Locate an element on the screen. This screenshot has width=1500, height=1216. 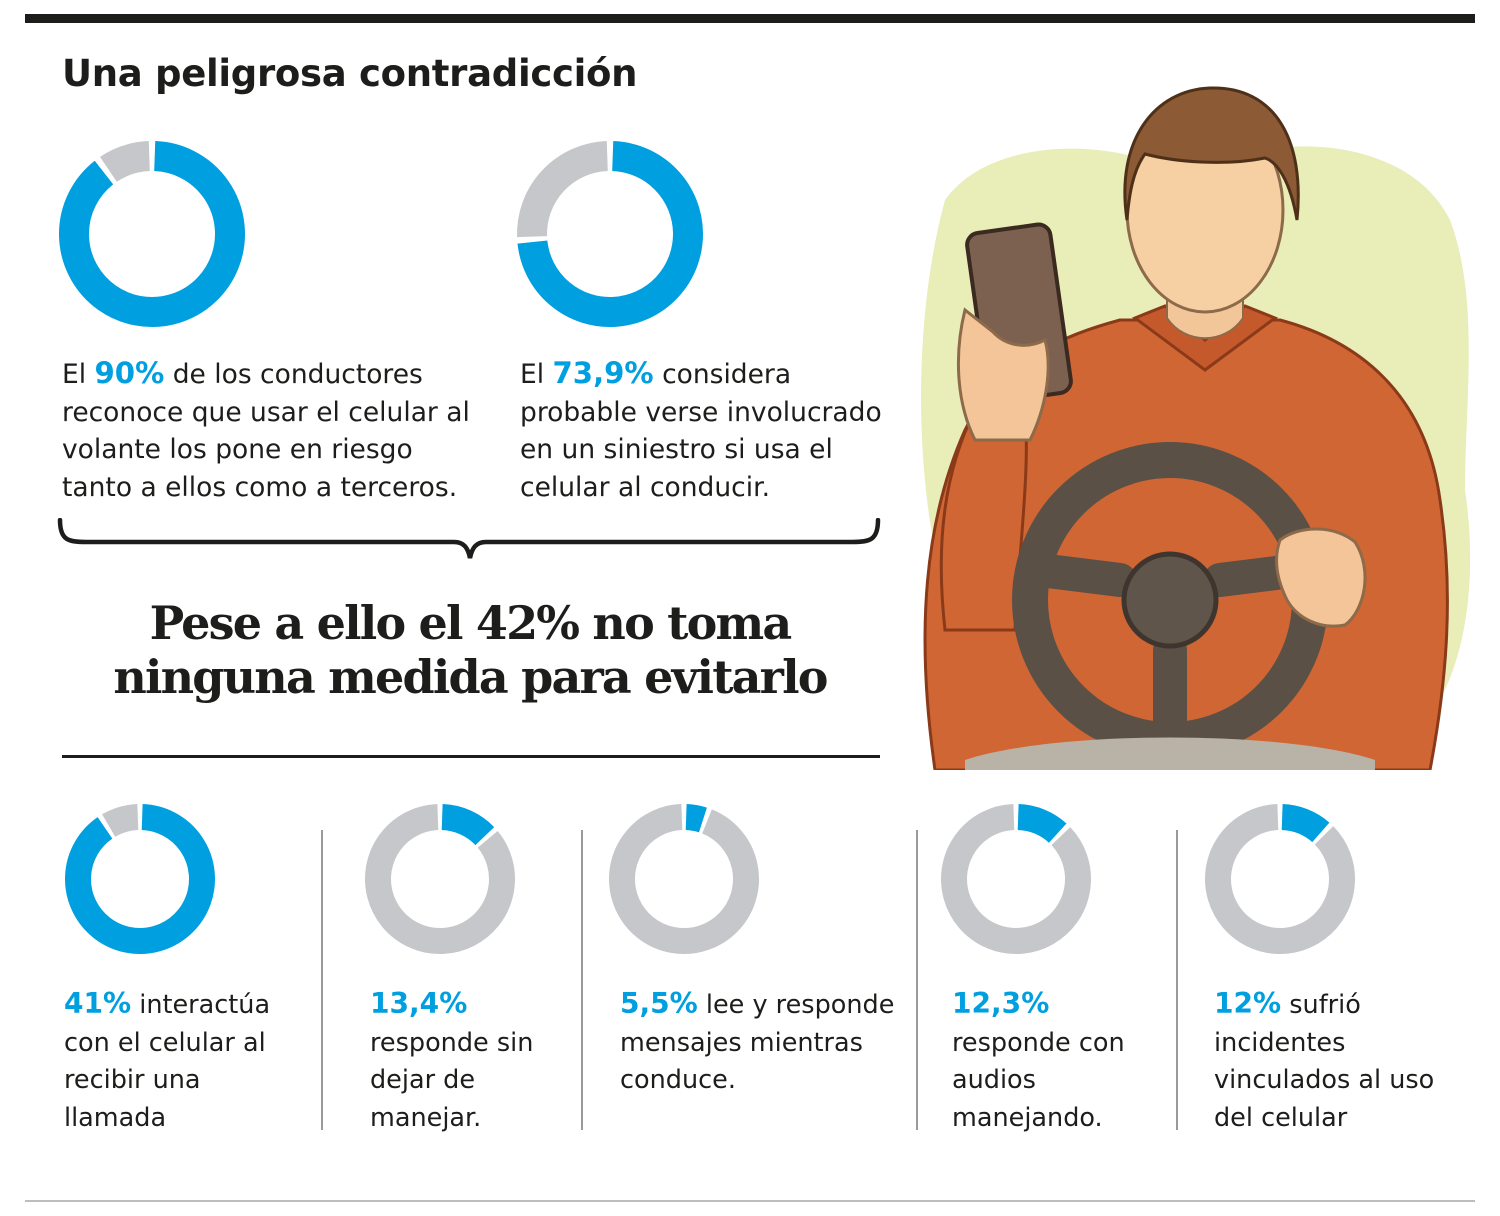
infographic-title: Una peligrosa contradicción is located at coordinates (350, 73).